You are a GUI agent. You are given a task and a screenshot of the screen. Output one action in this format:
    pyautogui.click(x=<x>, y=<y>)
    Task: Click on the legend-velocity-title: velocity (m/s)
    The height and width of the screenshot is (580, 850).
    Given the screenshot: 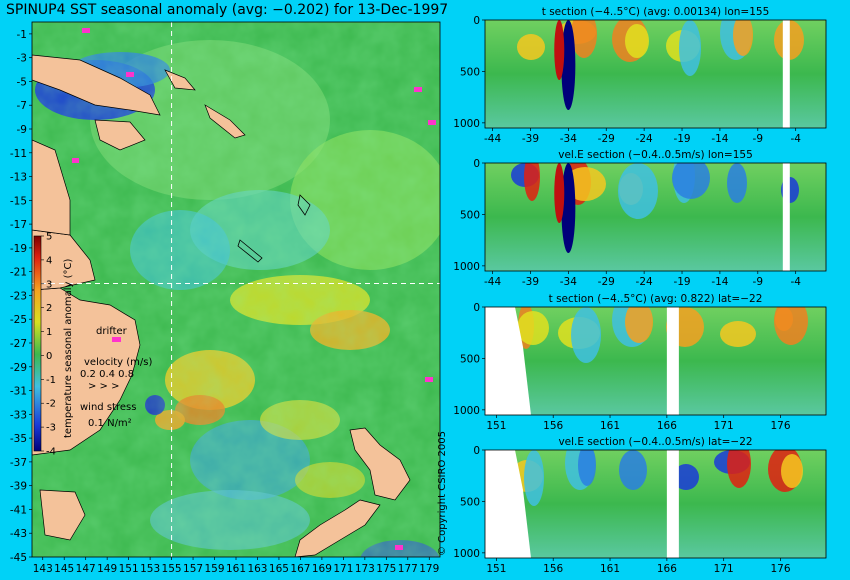 What is the action you would take?
    pyautogui.click(x=118, y=362)
    